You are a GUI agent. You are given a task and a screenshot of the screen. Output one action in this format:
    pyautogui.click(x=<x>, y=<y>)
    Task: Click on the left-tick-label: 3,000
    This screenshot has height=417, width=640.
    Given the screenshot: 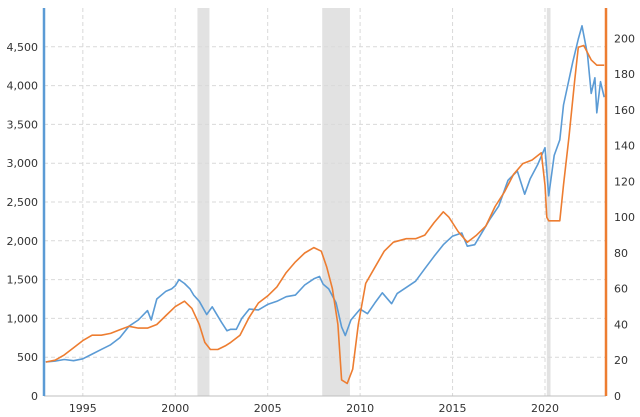 What is the action you would take?
    pyautogui.click(x=23, y=163)
    